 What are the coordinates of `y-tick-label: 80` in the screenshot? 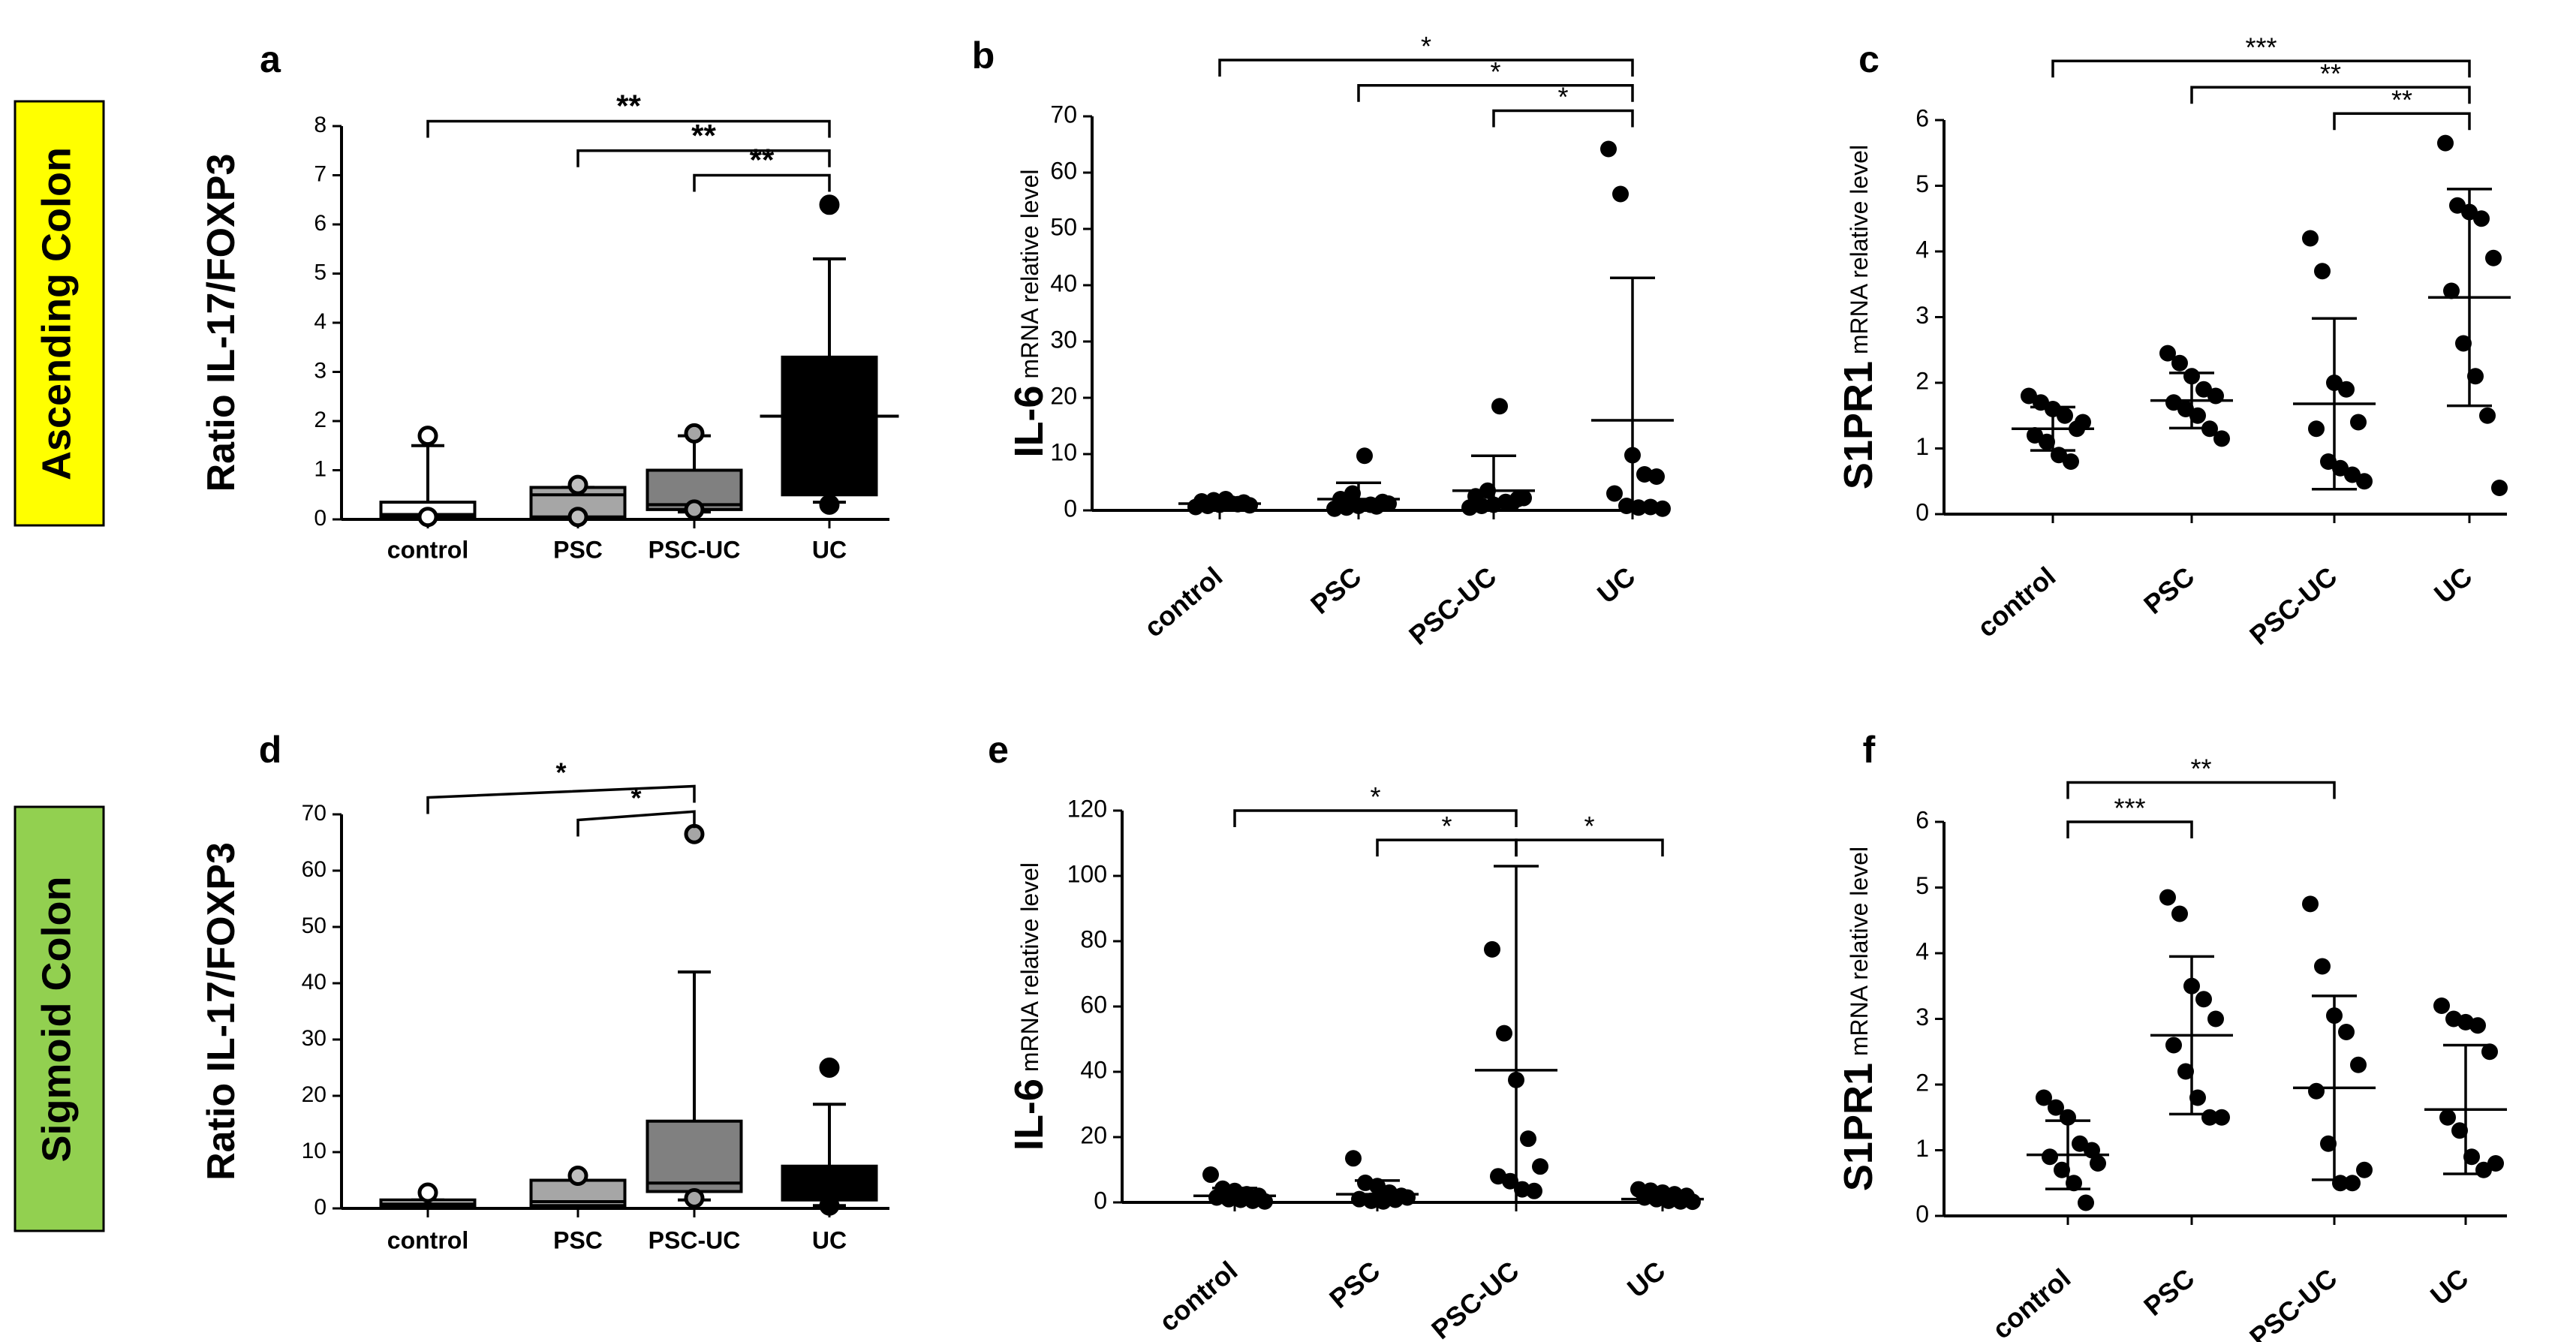 It's located at (1093, 938).